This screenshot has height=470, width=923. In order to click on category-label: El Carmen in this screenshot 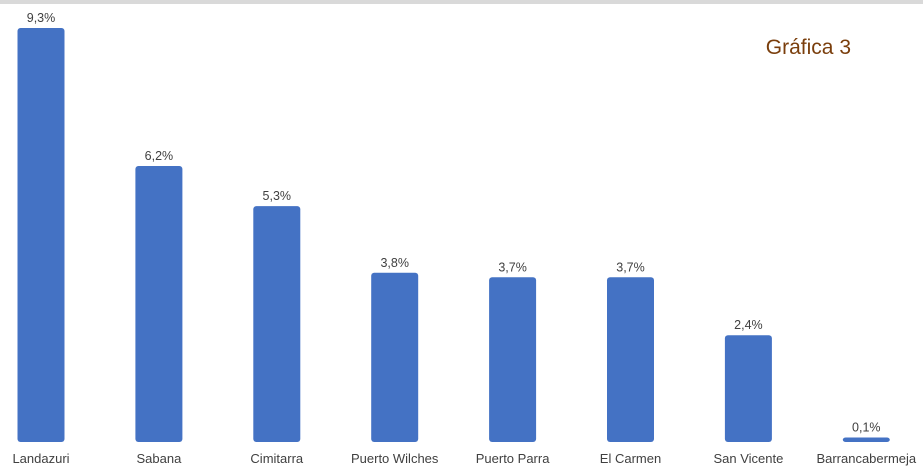, I will do `click(630, 458)`.